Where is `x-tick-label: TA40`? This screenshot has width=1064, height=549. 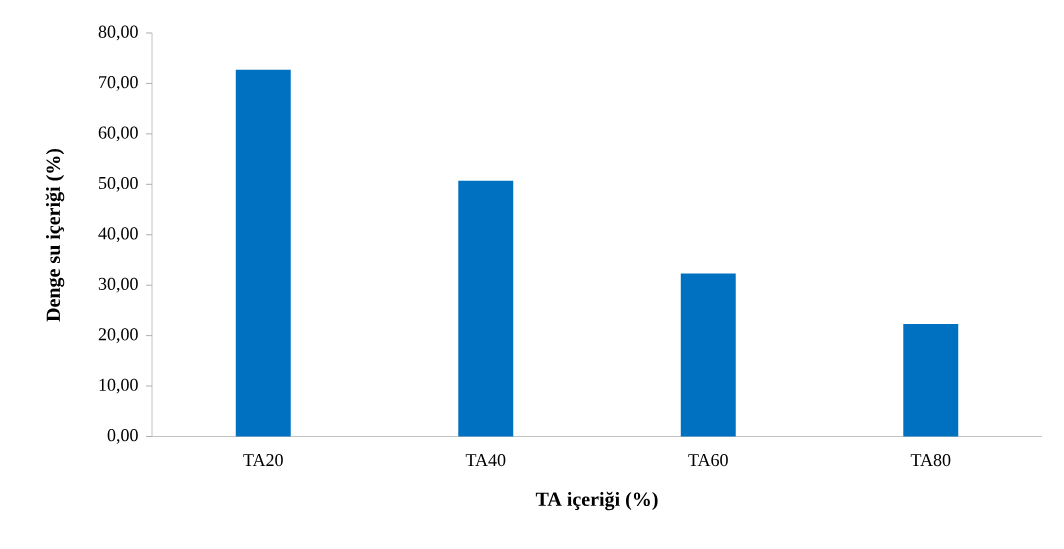
x-tick-label: TA40 is located at coordinates (485, 460).